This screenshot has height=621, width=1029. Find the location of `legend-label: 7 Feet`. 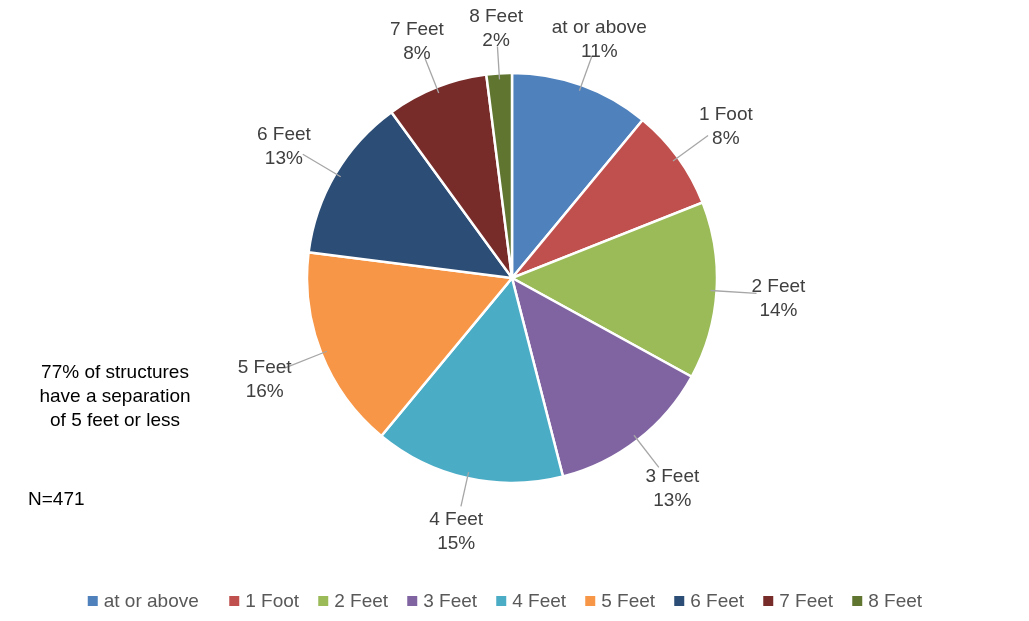

legend-label: 7 Feet is located at coordinates (806, 600).